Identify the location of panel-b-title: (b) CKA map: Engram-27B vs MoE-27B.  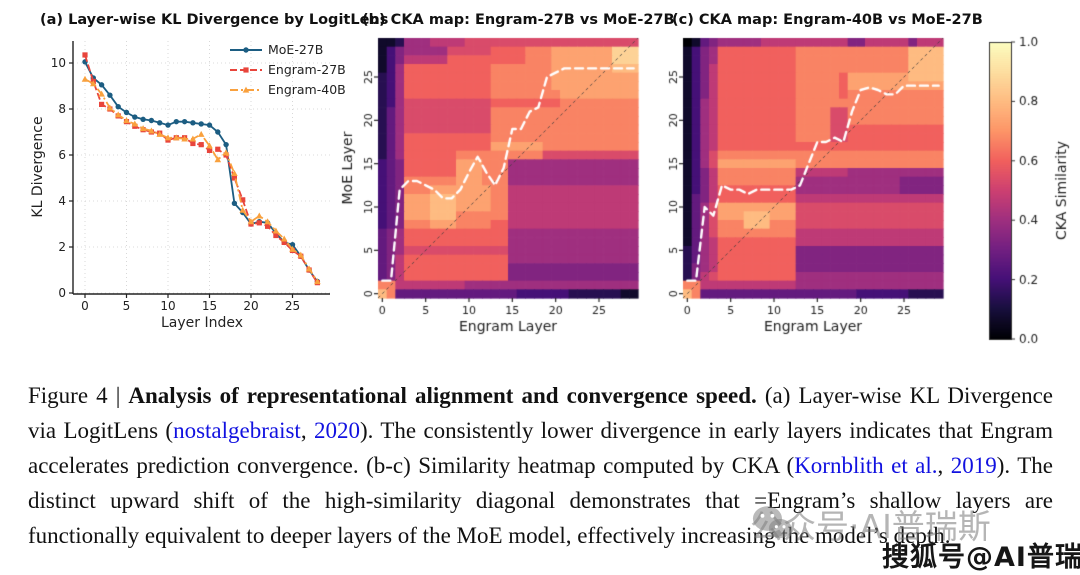
(518, 20).